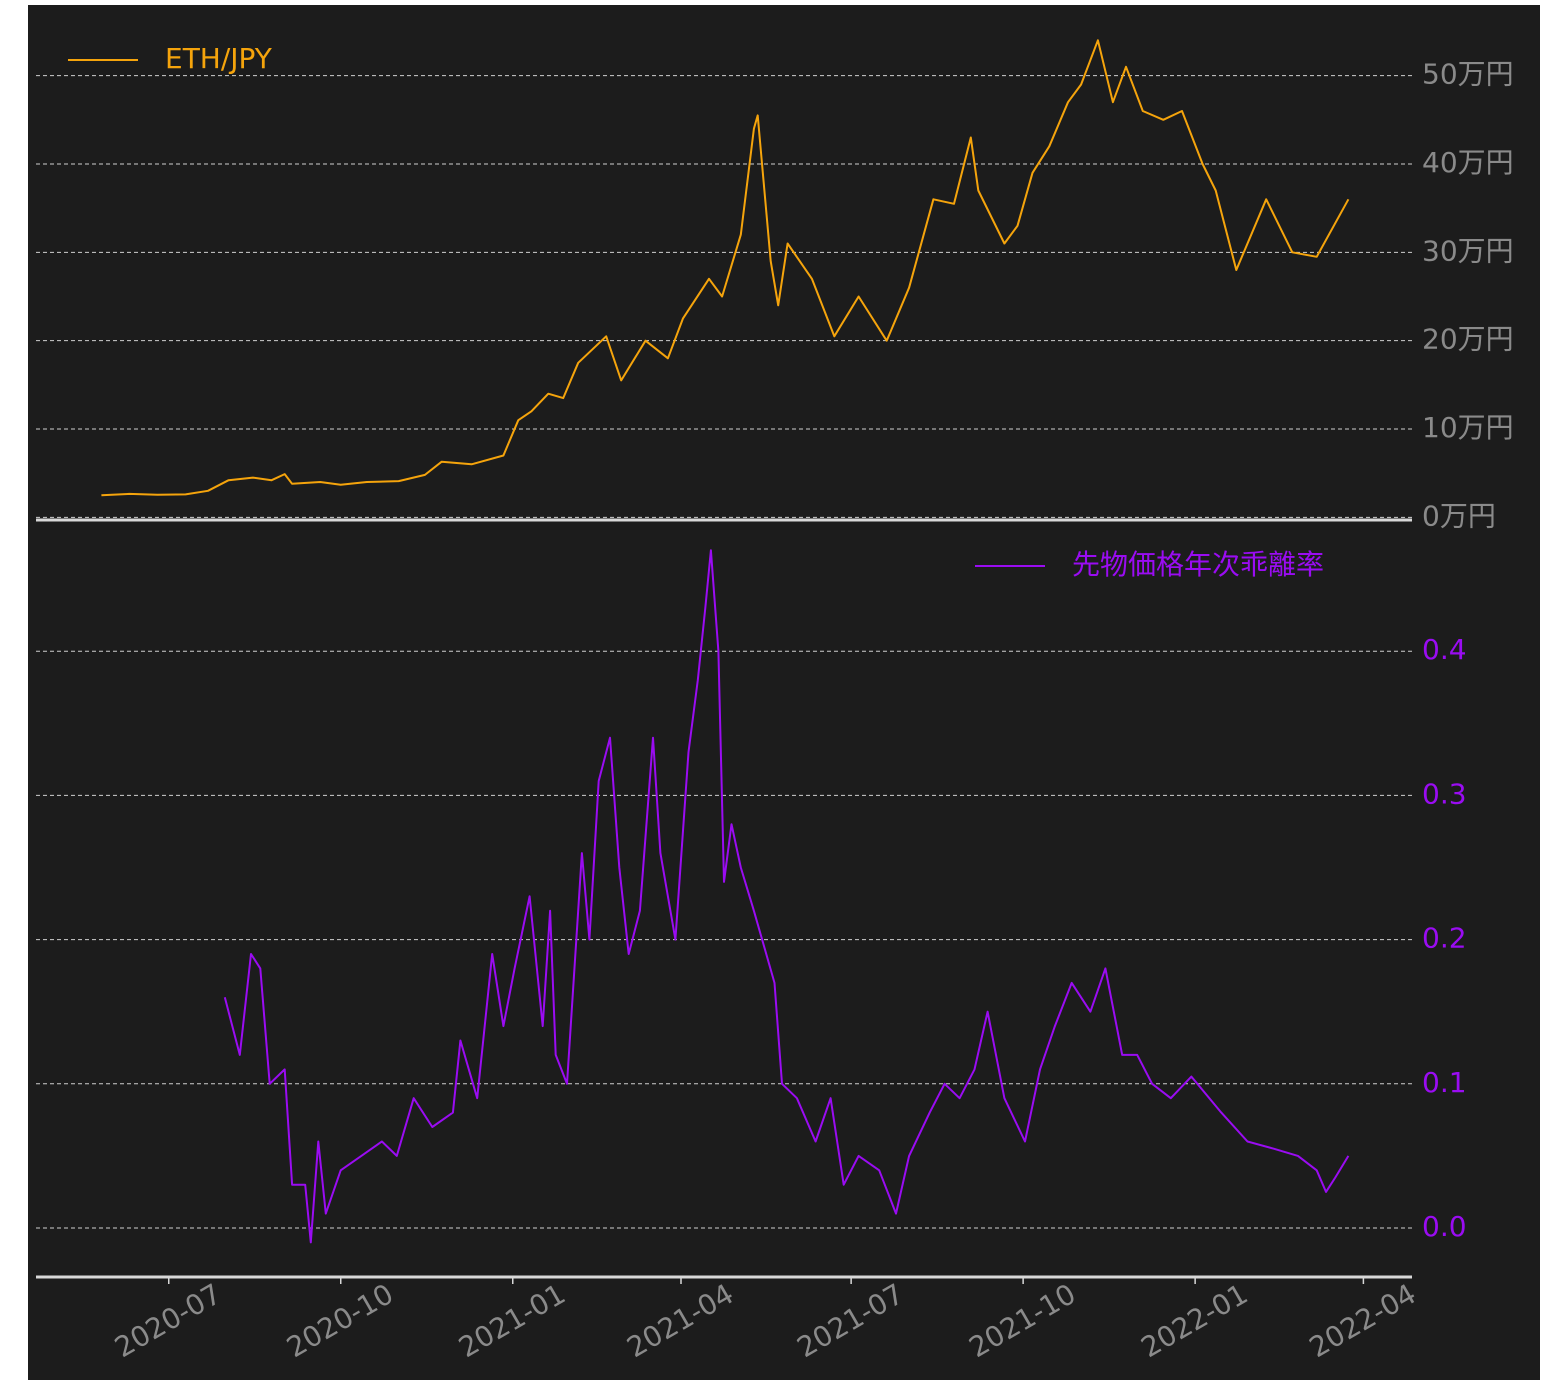 This screenshot has width=1568, height=1394. I want to click on y-tick-label: 50万円, so click(1468, 74).